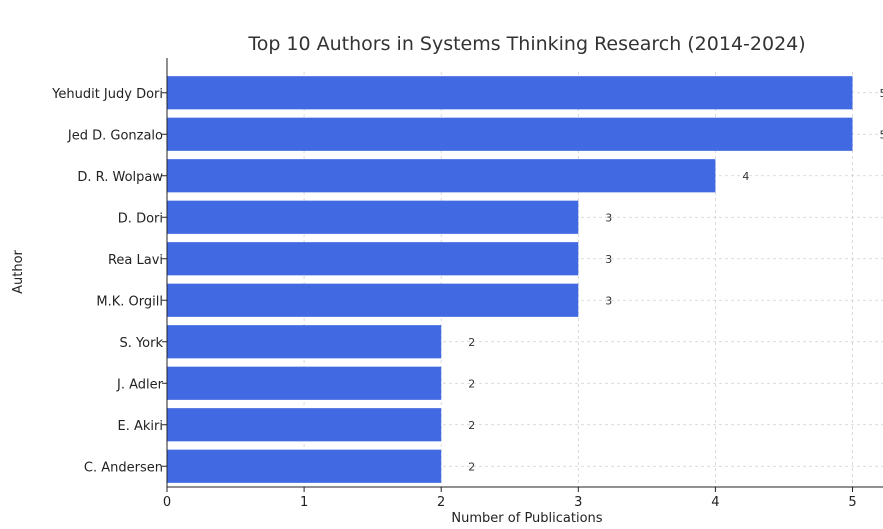 The width and height of the screenshot is (883, 529). Describe the element at coordinates (140, 384) in the screenshot. I see `category-label: J. Adler` at that location.